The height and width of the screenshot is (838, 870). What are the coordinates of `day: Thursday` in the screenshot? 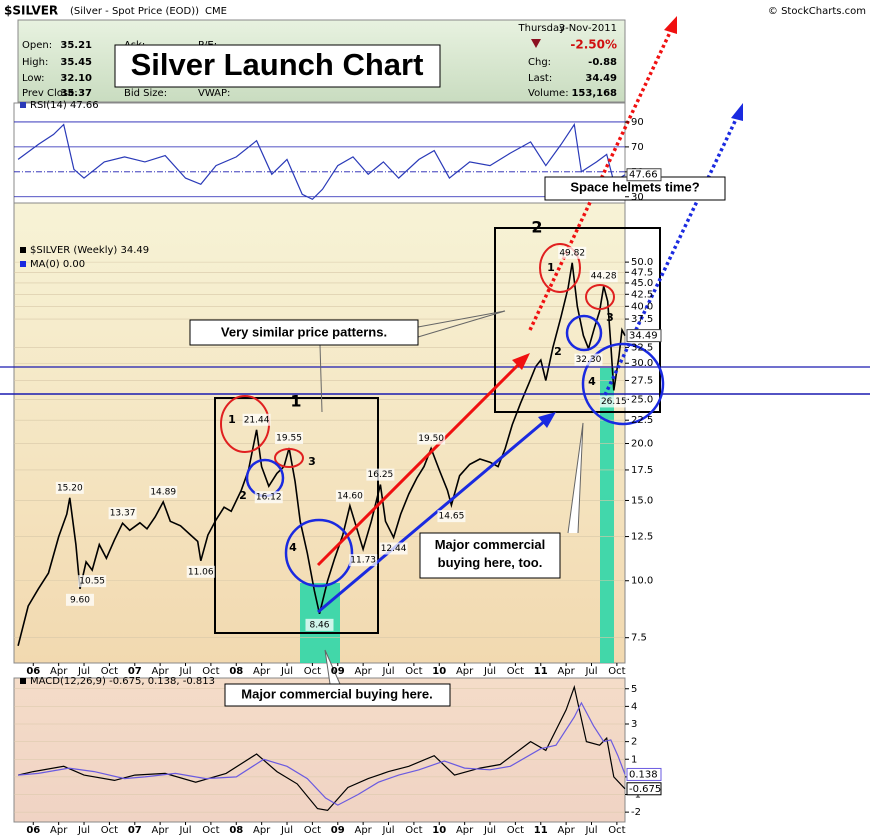 It's located at (542, 28).